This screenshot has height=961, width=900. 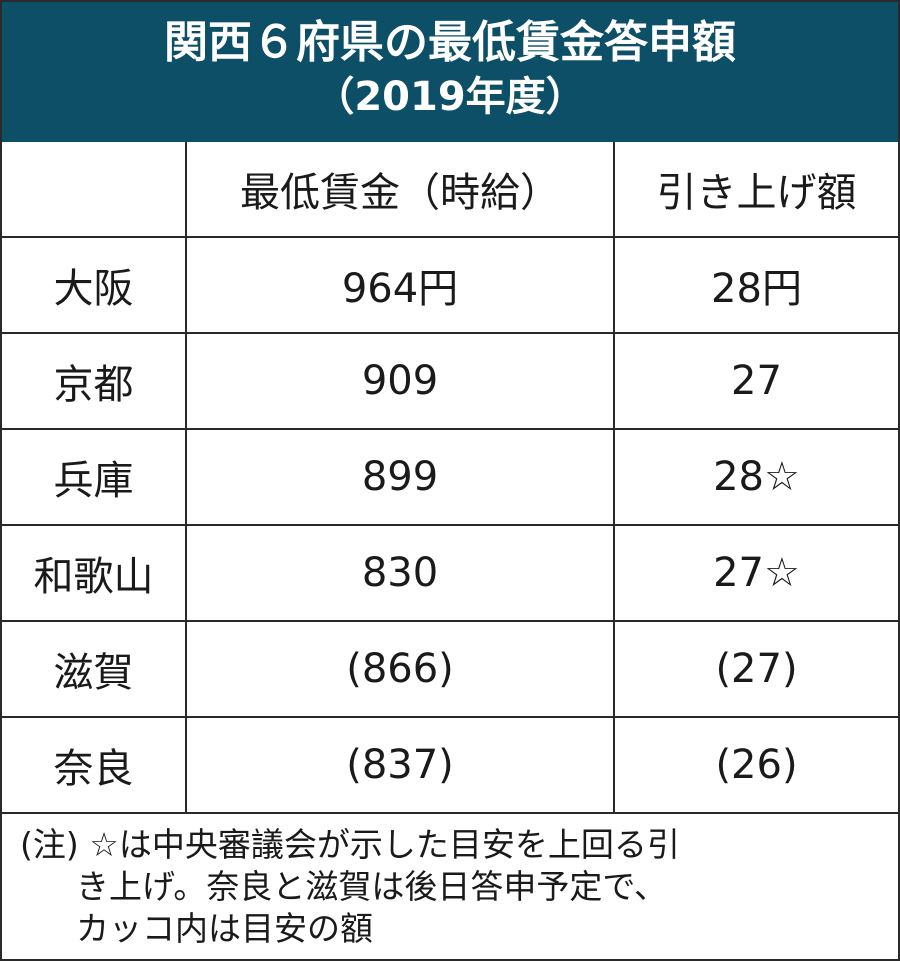 I want to click on wage-cell: (866), so click(x=400, y=669).